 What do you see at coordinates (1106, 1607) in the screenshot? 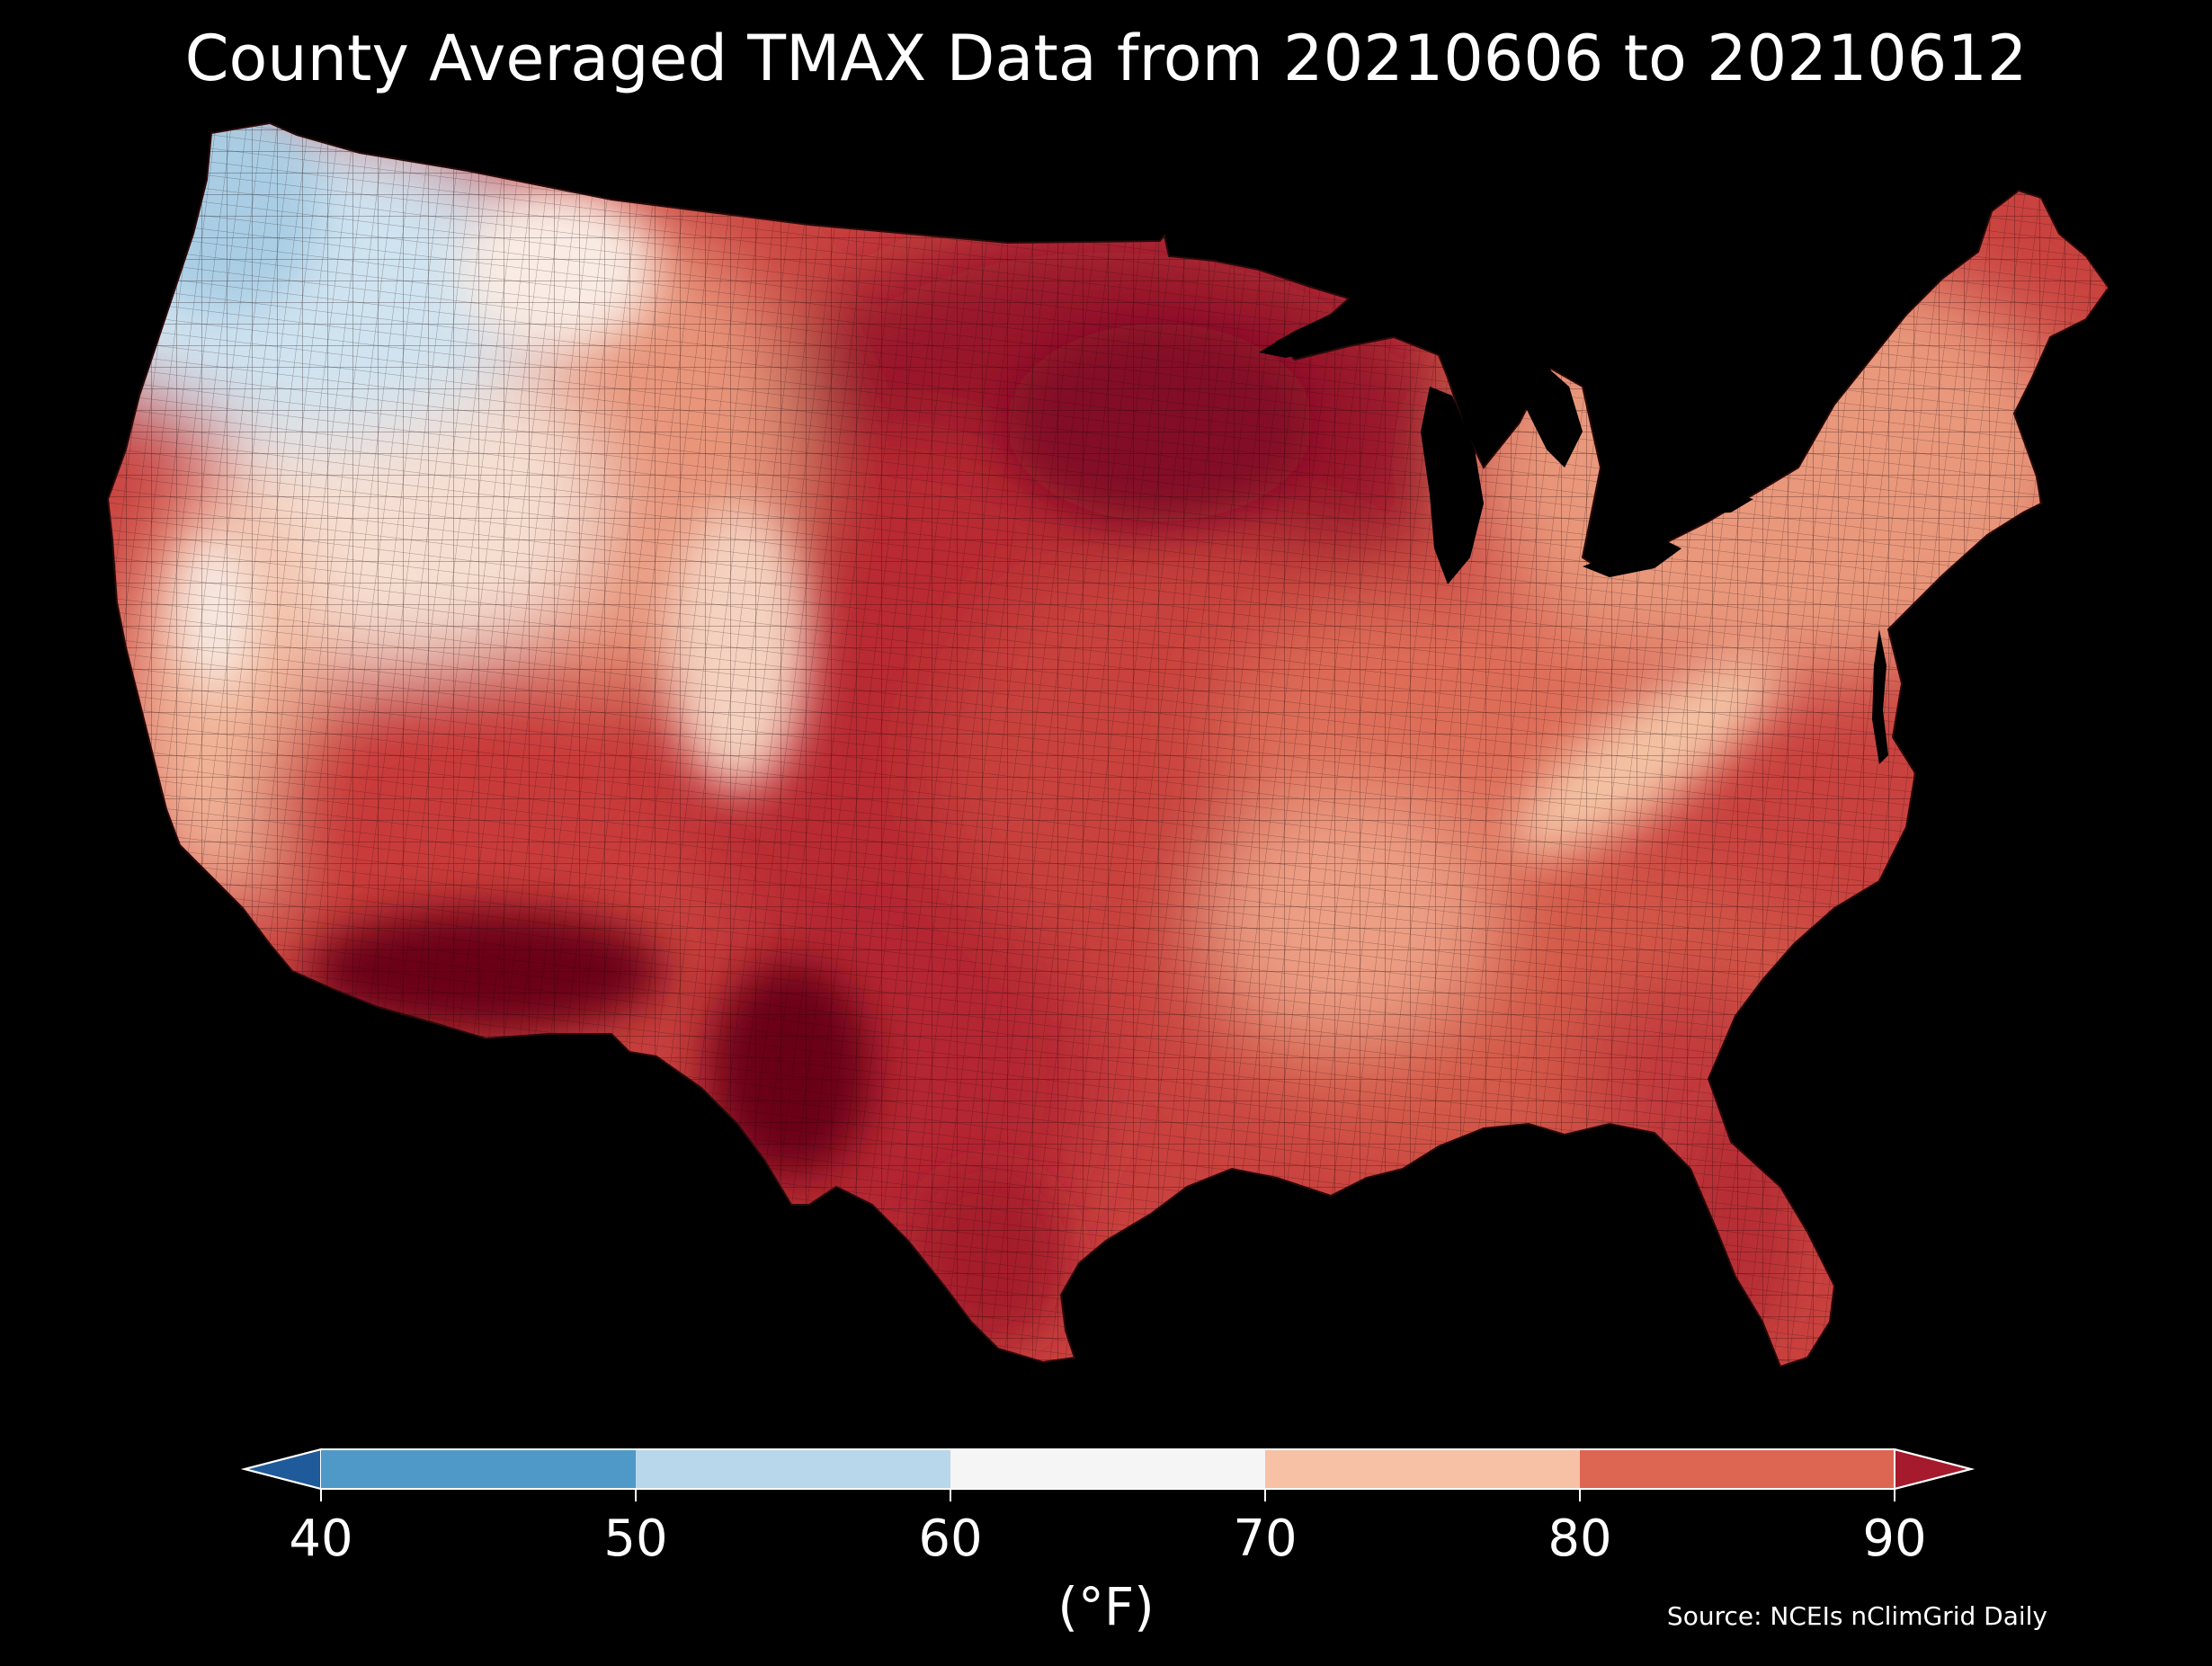
I see `colorbar-units-label: (°F)` at bounding box center [1106, 1607].